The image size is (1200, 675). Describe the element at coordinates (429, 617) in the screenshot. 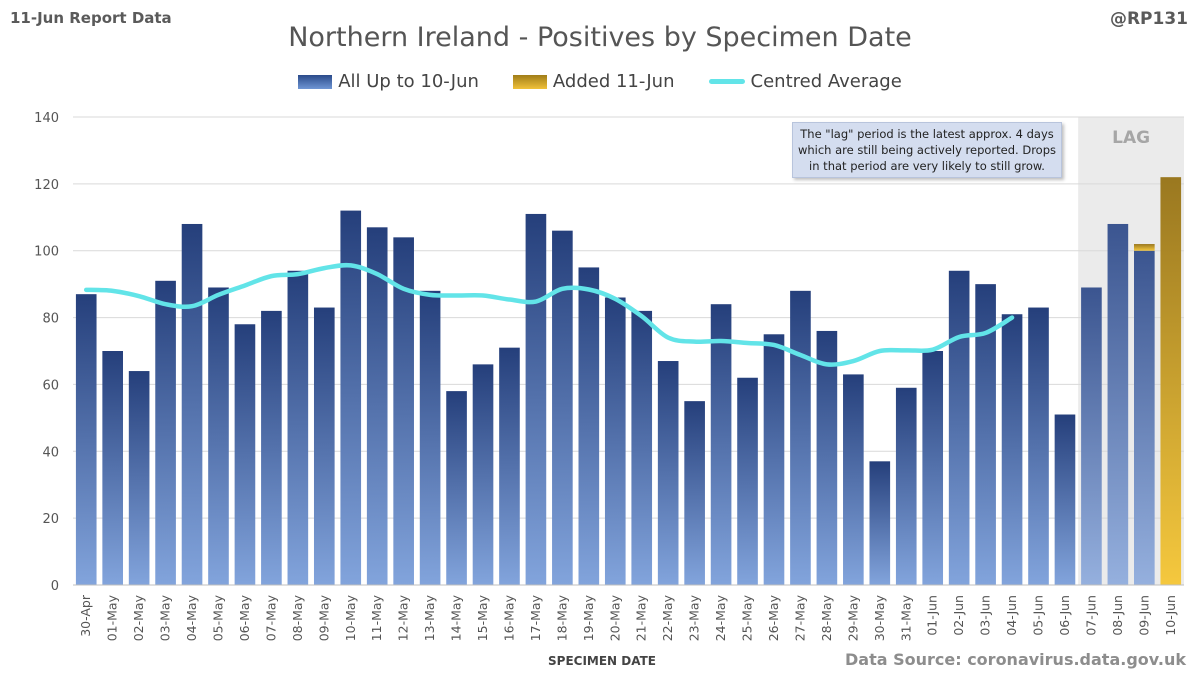

I see `x-tick-label: 13-May` at that location.